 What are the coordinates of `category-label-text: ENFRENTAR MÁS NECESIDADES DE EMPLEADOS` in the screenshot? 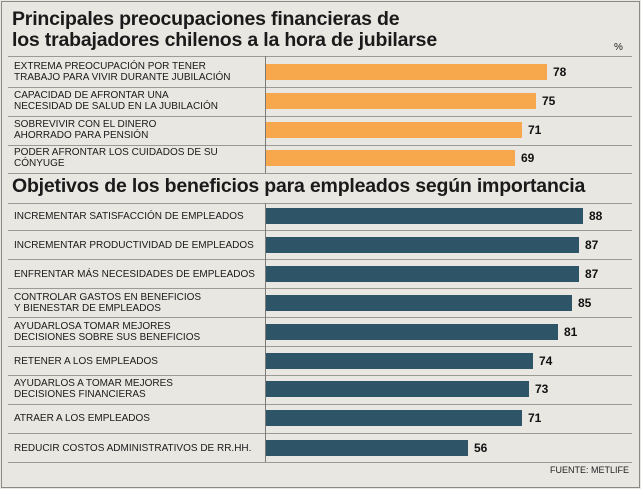 It's located at (134, 274).